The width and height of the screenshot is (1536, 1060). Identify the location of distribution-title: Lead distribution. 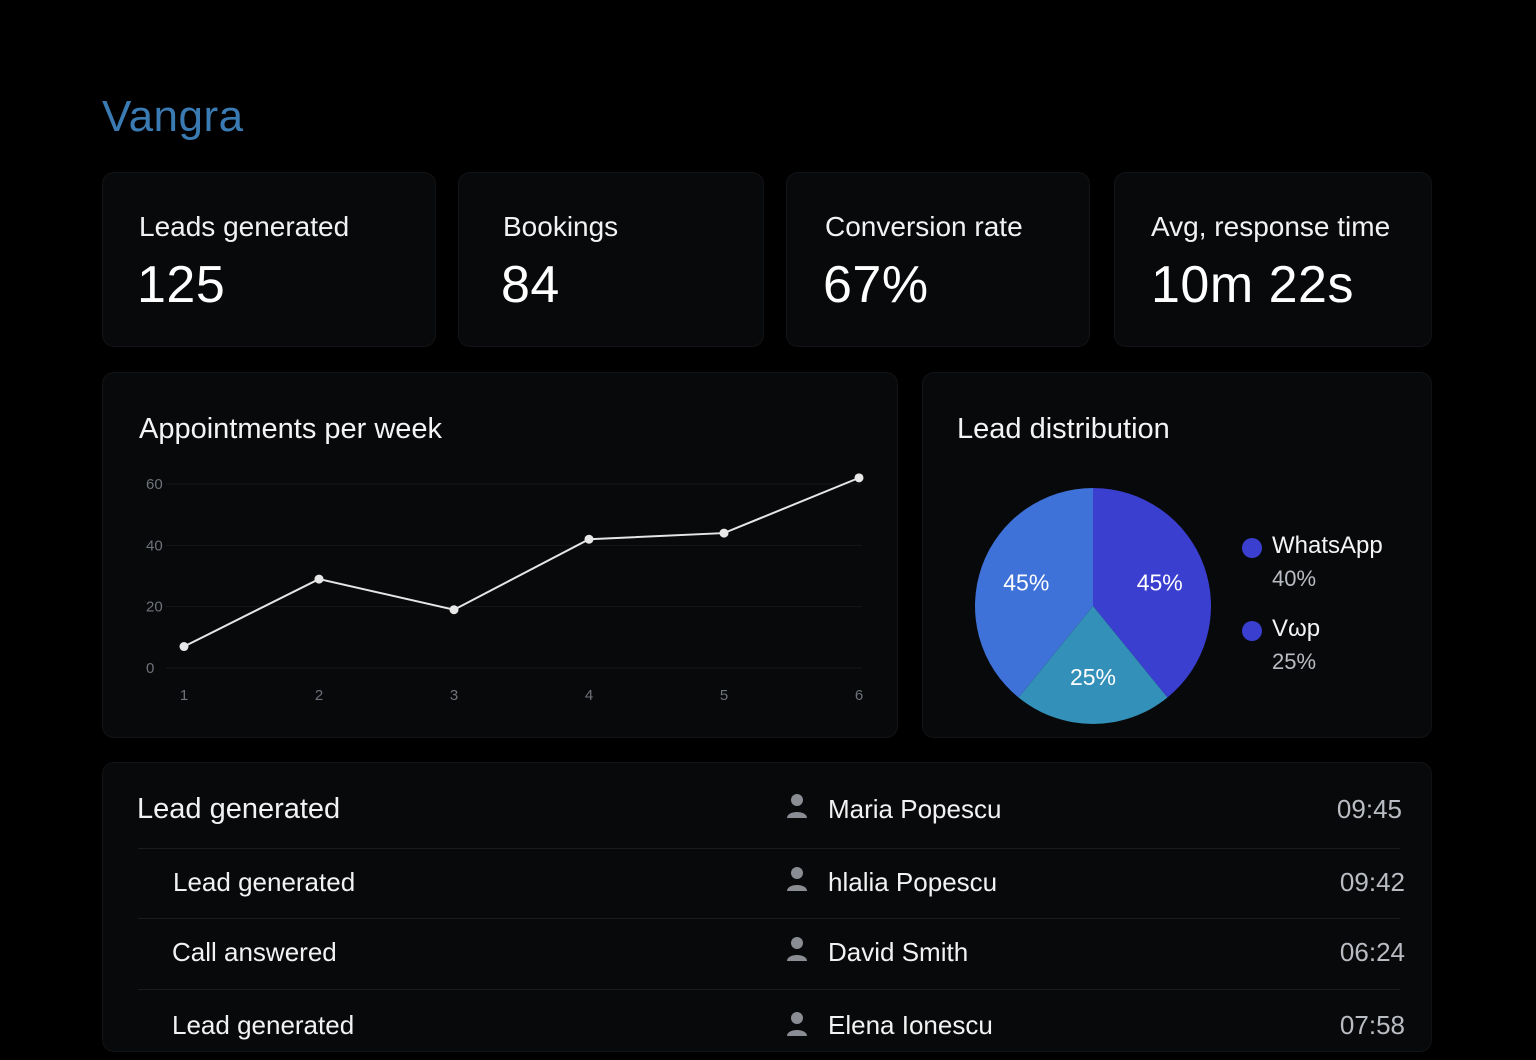
(1063, 429).